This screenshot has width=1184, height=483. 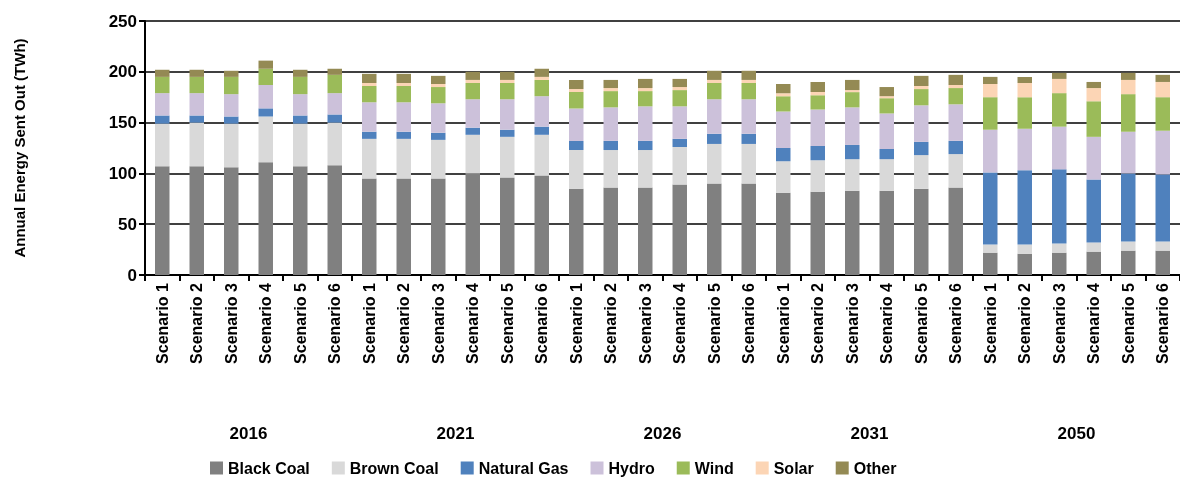 What do you see at coordinates (714, 468) in the screenshot?
I see `legend-label: Wind` at bounding box center [714, 468].